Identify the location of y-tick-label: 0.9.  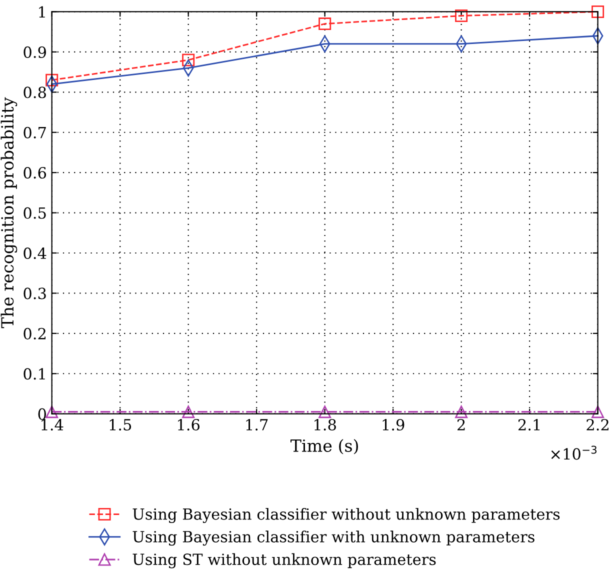
(35, 52).